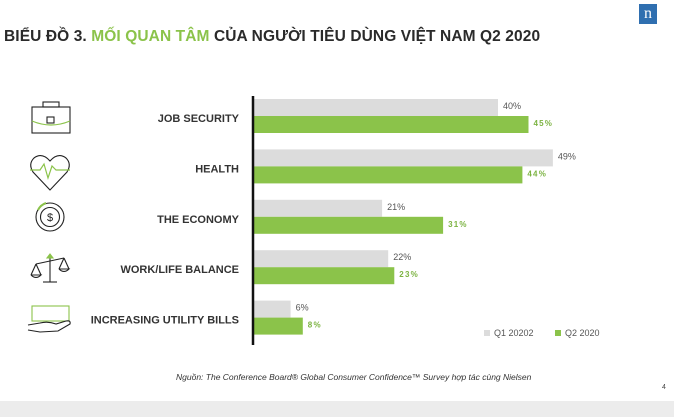 The height and width of the screenshot is (417, 674). I want to click on data-label-q2: 23%, so click(409, 274).